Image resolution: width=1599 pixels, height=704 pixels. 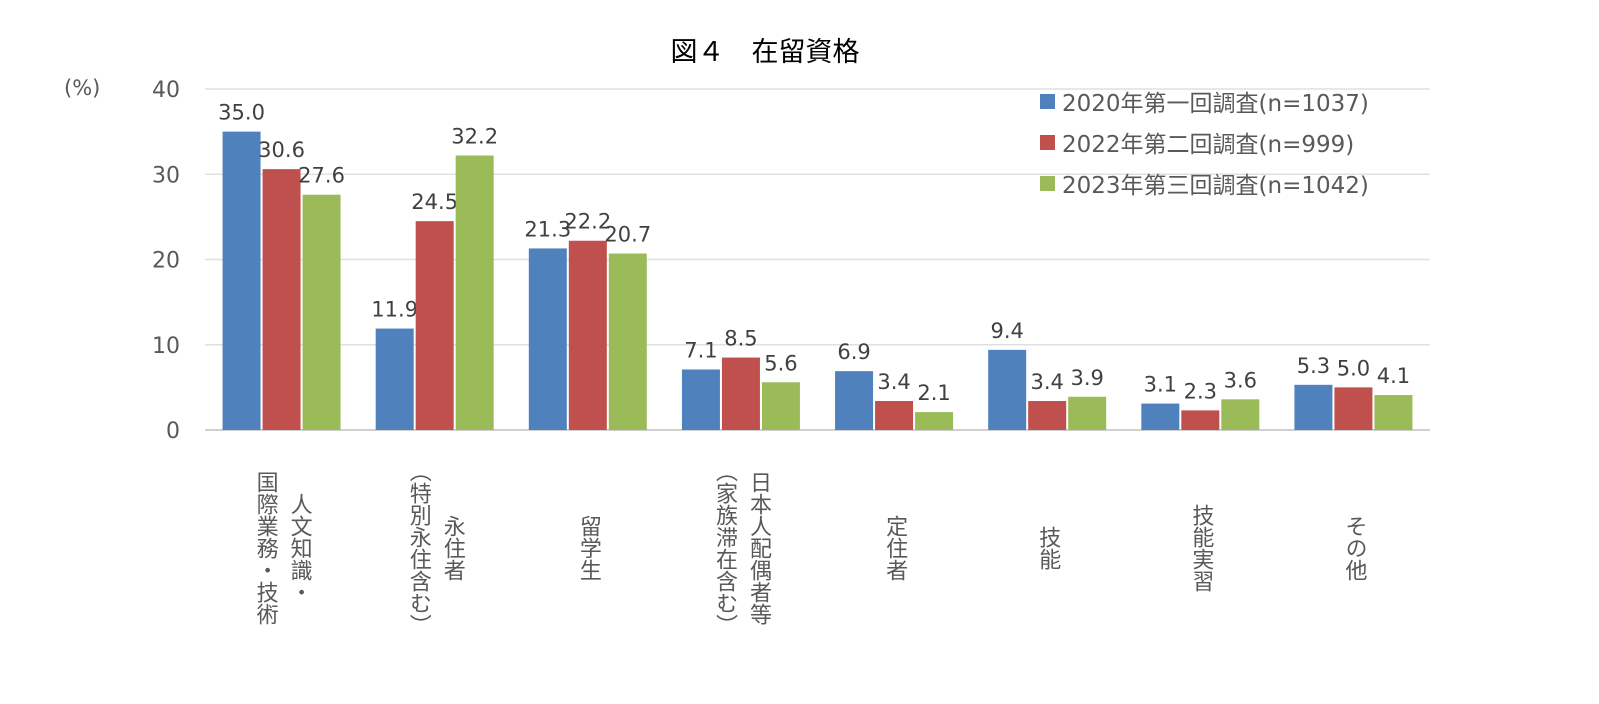 What do you see at coordinates (587, 222) in the screenshot?
I see `data-label: 22.2` at bounding box center [587, 222].